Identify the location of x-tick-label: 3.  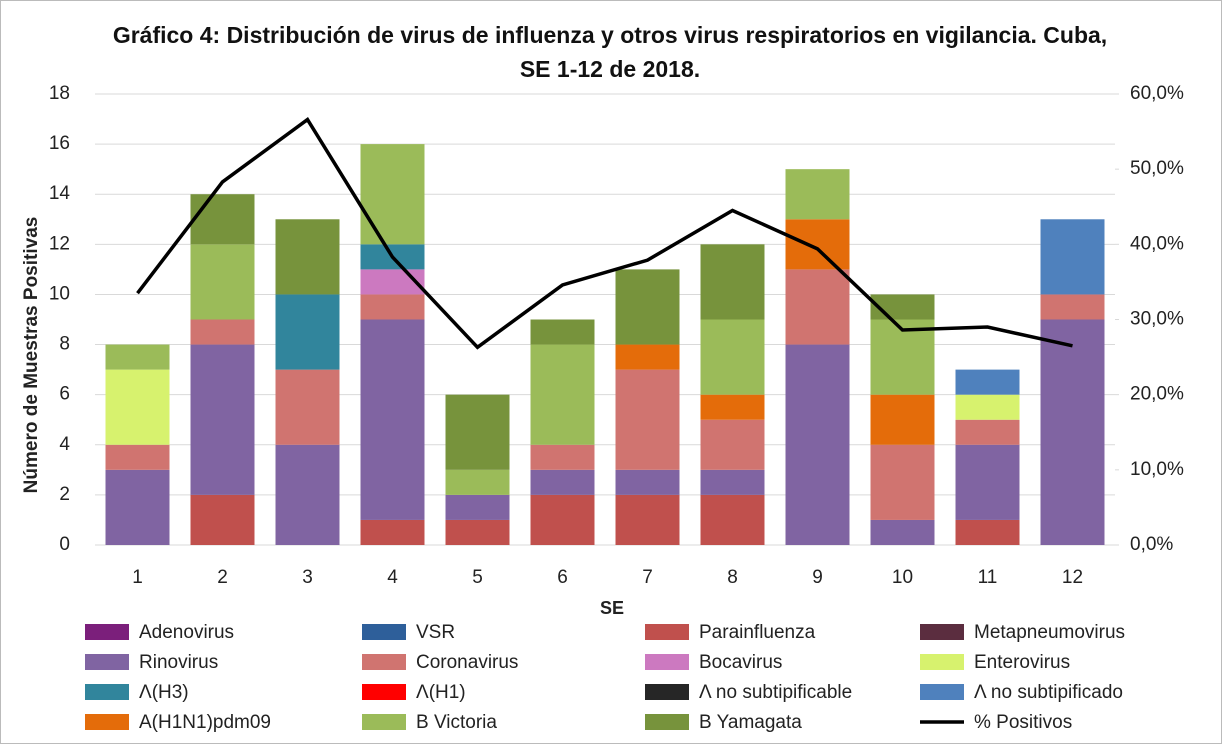
(307, 577).